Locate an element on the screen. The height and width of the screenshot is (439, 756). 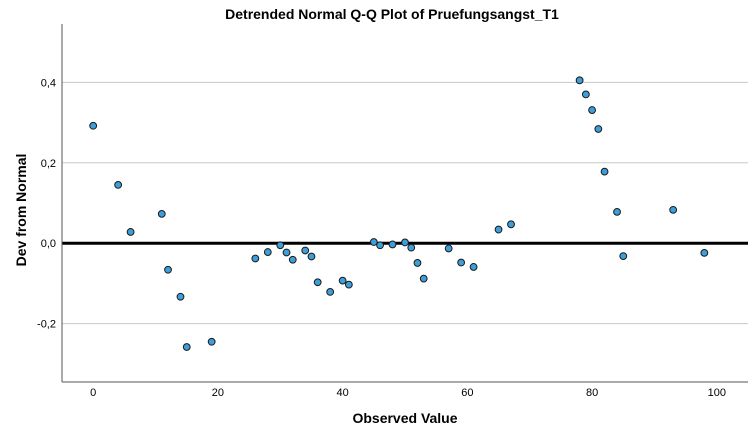
y-tick-labels: 0,4 0,2 0,0 -0,2 is located at coordinates (46, 203).